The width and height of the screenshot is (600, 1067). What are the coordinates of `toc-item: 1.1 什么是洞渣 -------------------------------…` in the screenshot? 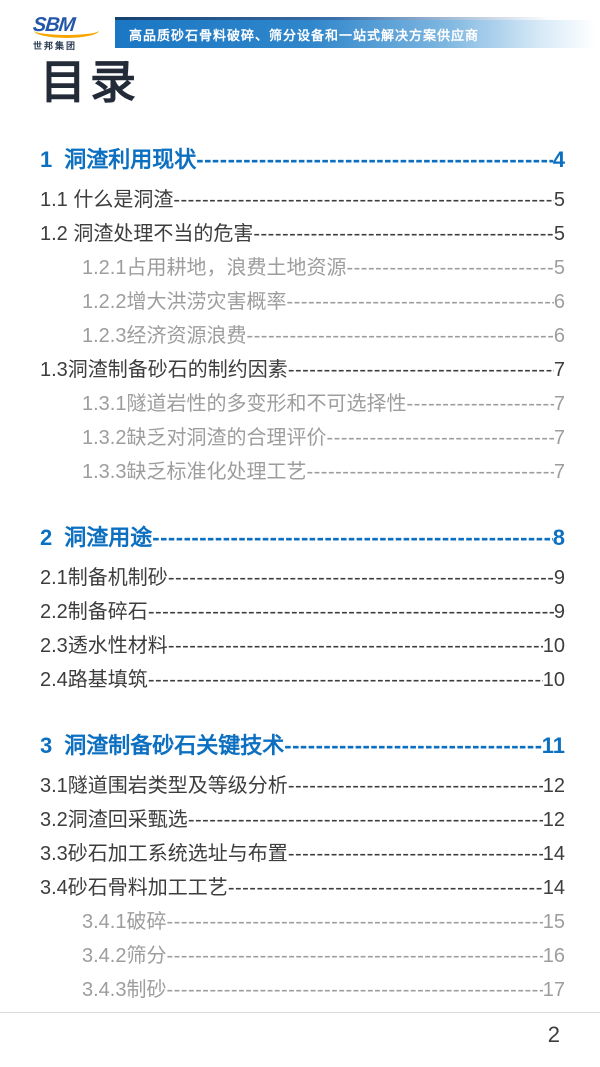 It's located at (302, 200).